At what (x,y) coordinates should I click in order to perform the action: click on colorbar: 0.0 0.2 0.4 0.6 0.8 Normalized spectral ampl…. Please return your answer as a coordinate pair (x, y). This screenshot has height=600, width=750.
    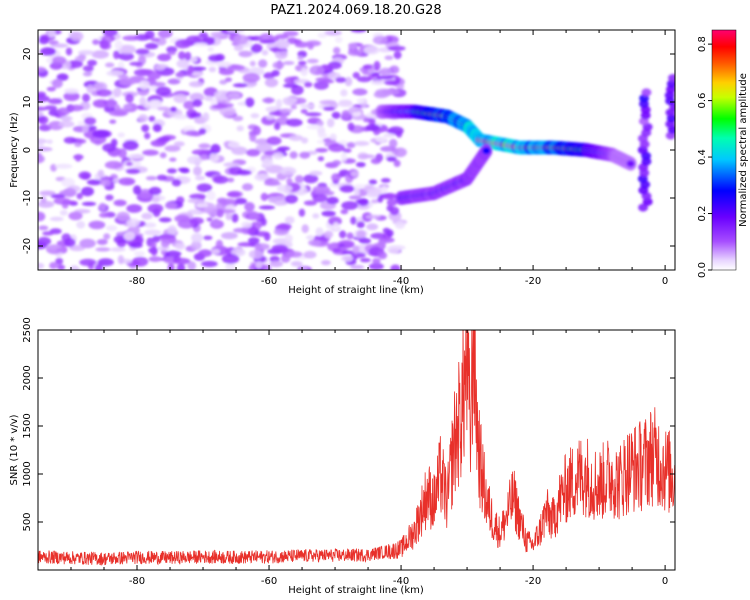
    Looking at the image, I should click on (723, 153).